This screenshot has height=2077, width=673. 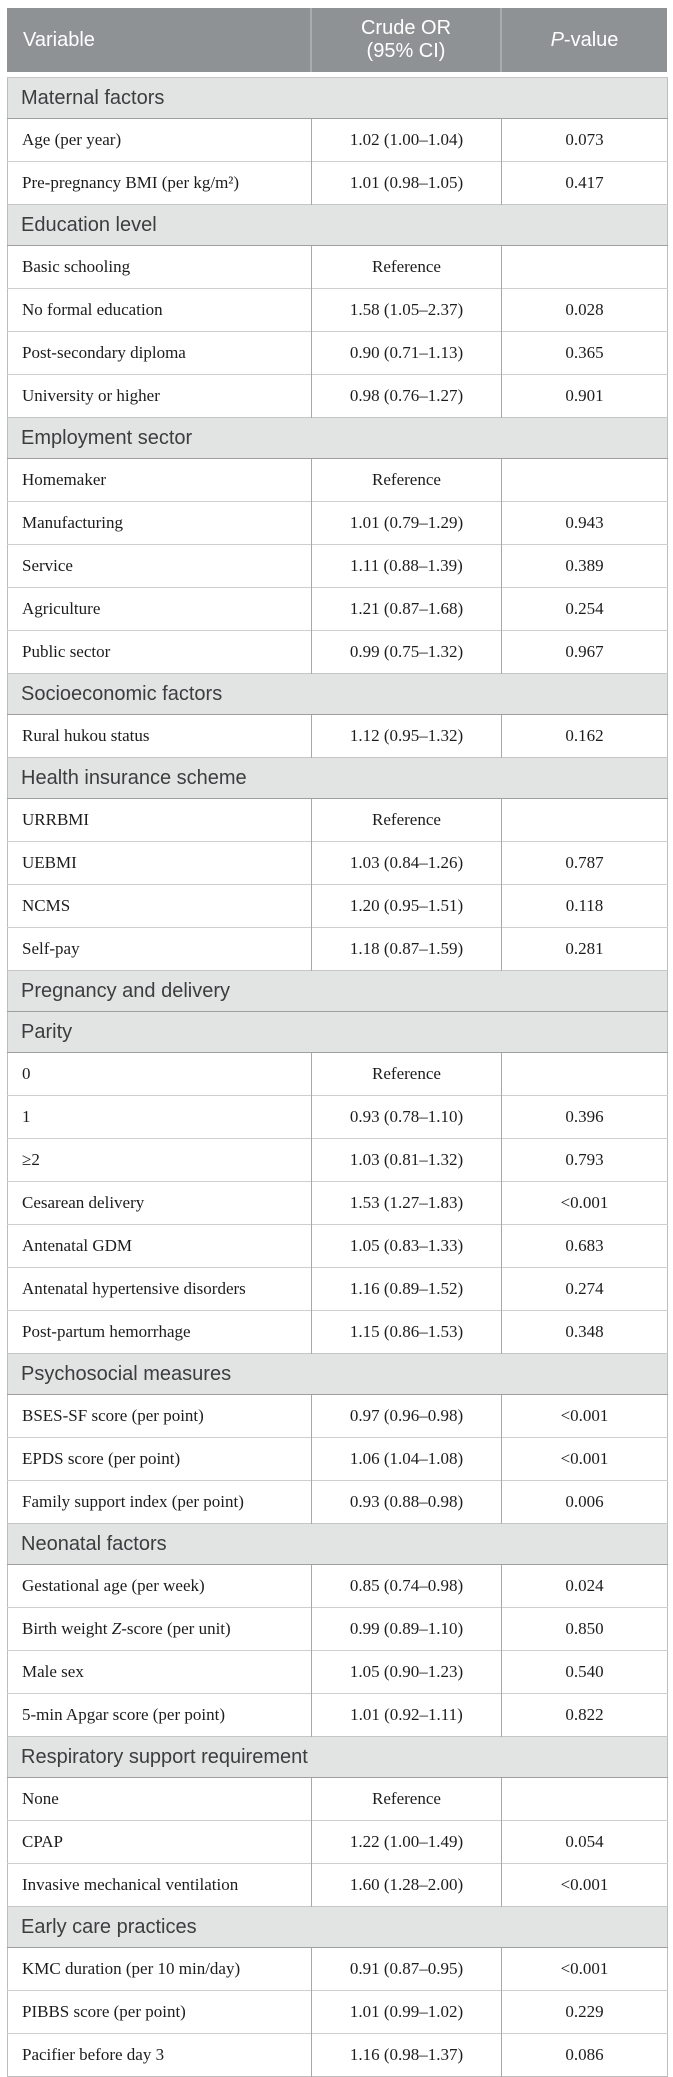 What do you see at coordinates (406, 1246) in the screenshot?
I see `or-ci-cell: 1.05 (0.83–1.33)` at bounding box center [406, 1246].